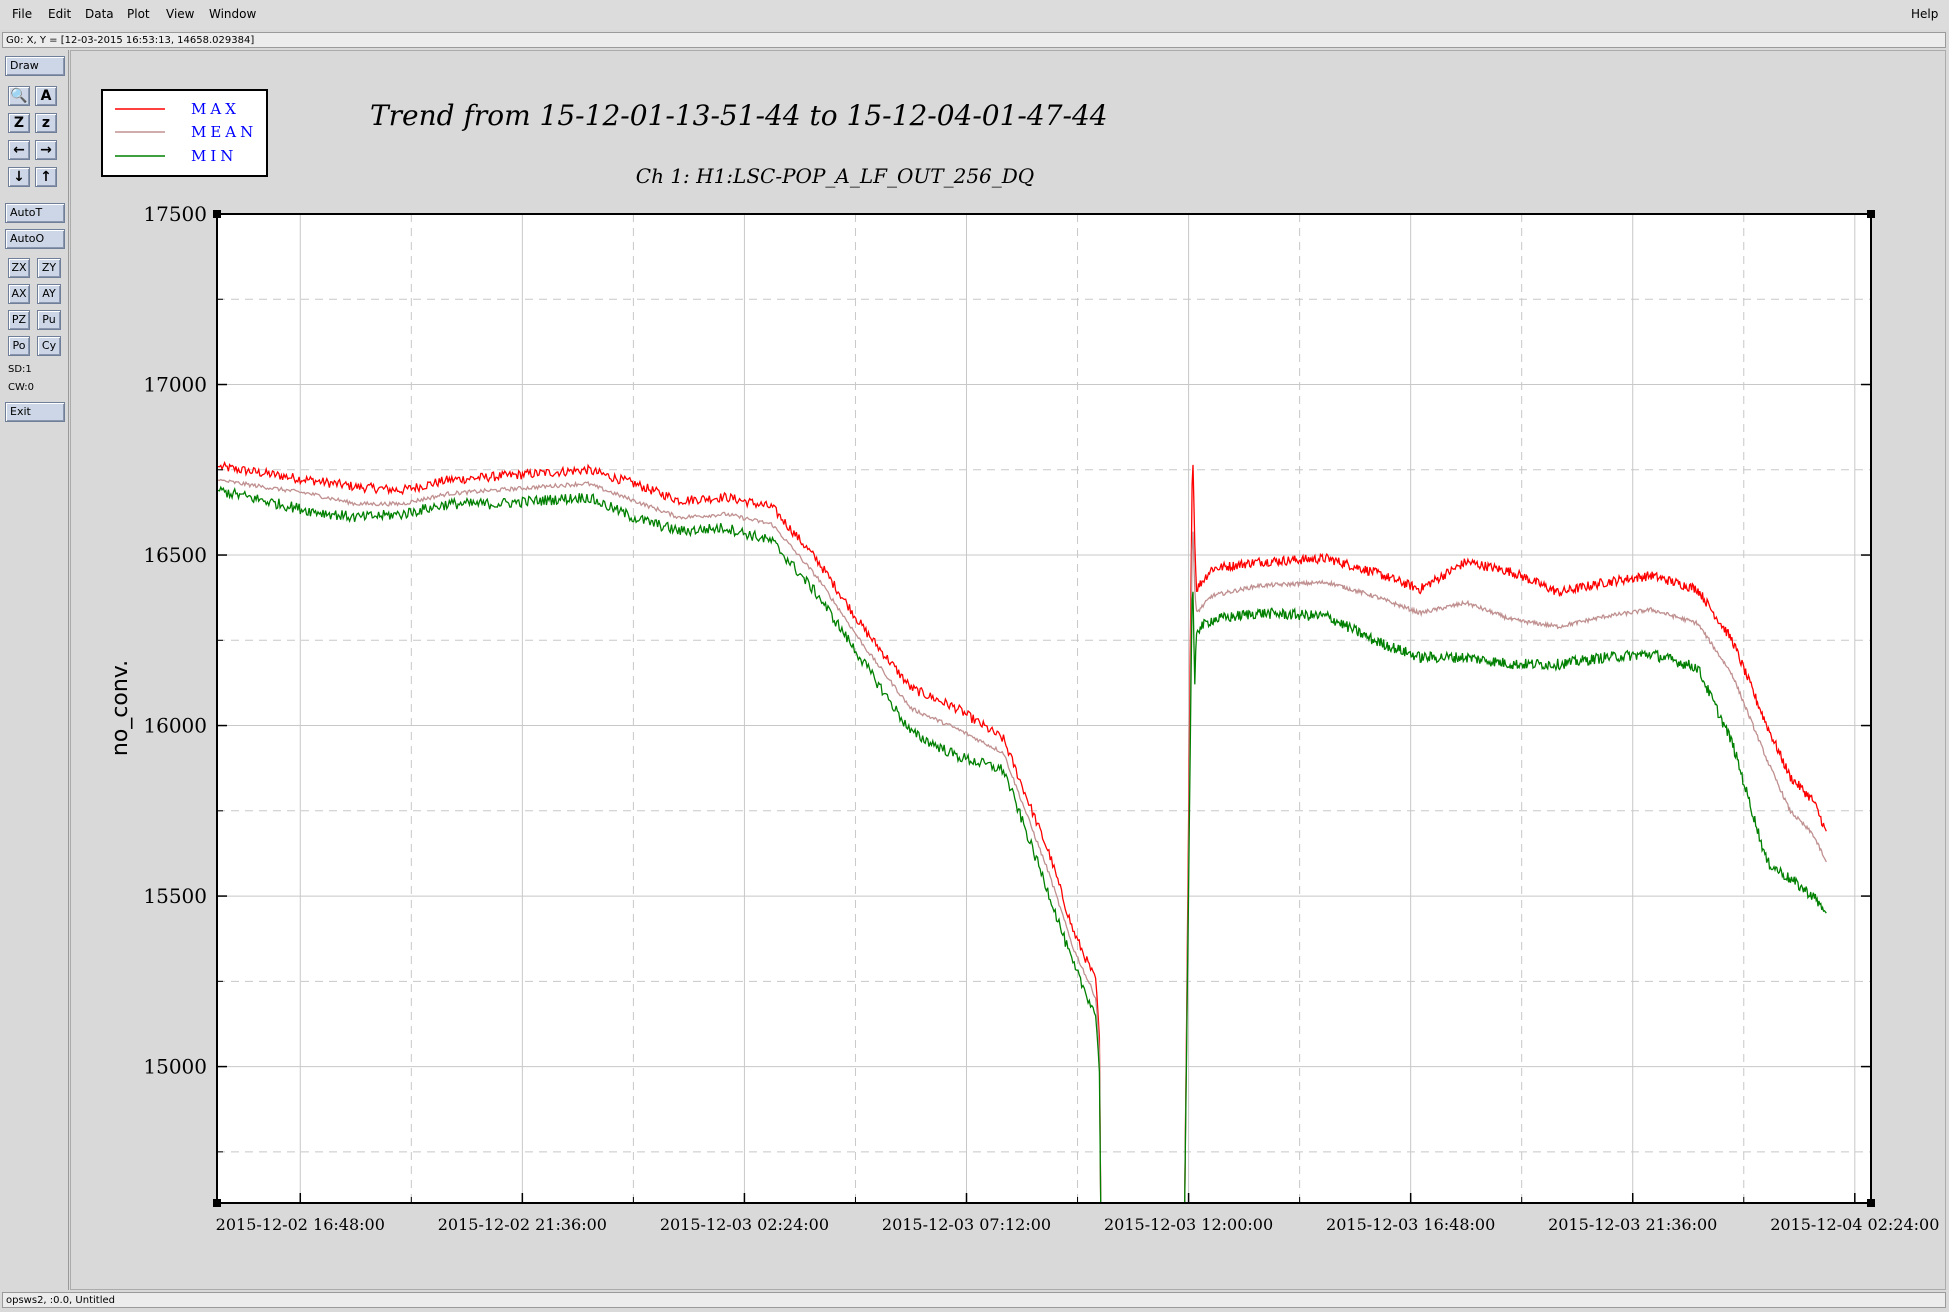 This screenshot has width=1949, height=1312. What do you see at coordinates (966, 1224) in the screenshot?
I see `x-tick-label: 2015-12-03 07:12:00` at bounding box center [966, 1224].